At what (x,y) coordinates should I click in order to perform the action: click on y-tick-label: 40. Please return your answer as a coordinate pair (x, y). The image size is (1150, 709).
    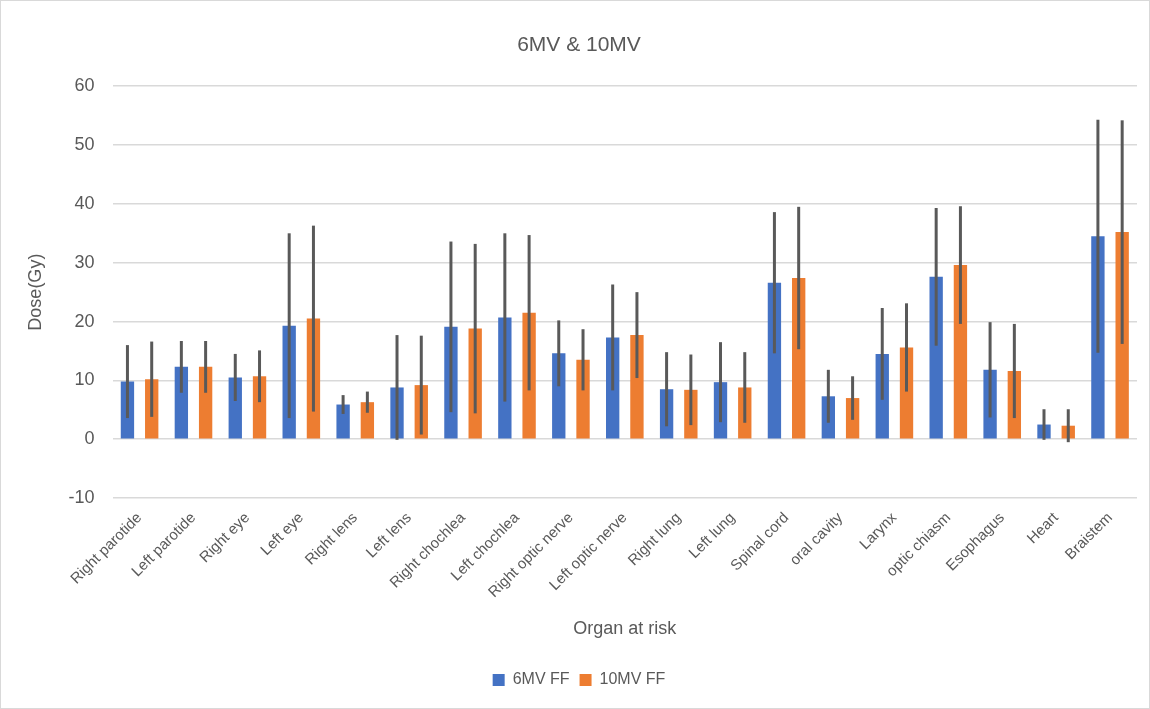
    Looking at the image, I should click on (84, 202).